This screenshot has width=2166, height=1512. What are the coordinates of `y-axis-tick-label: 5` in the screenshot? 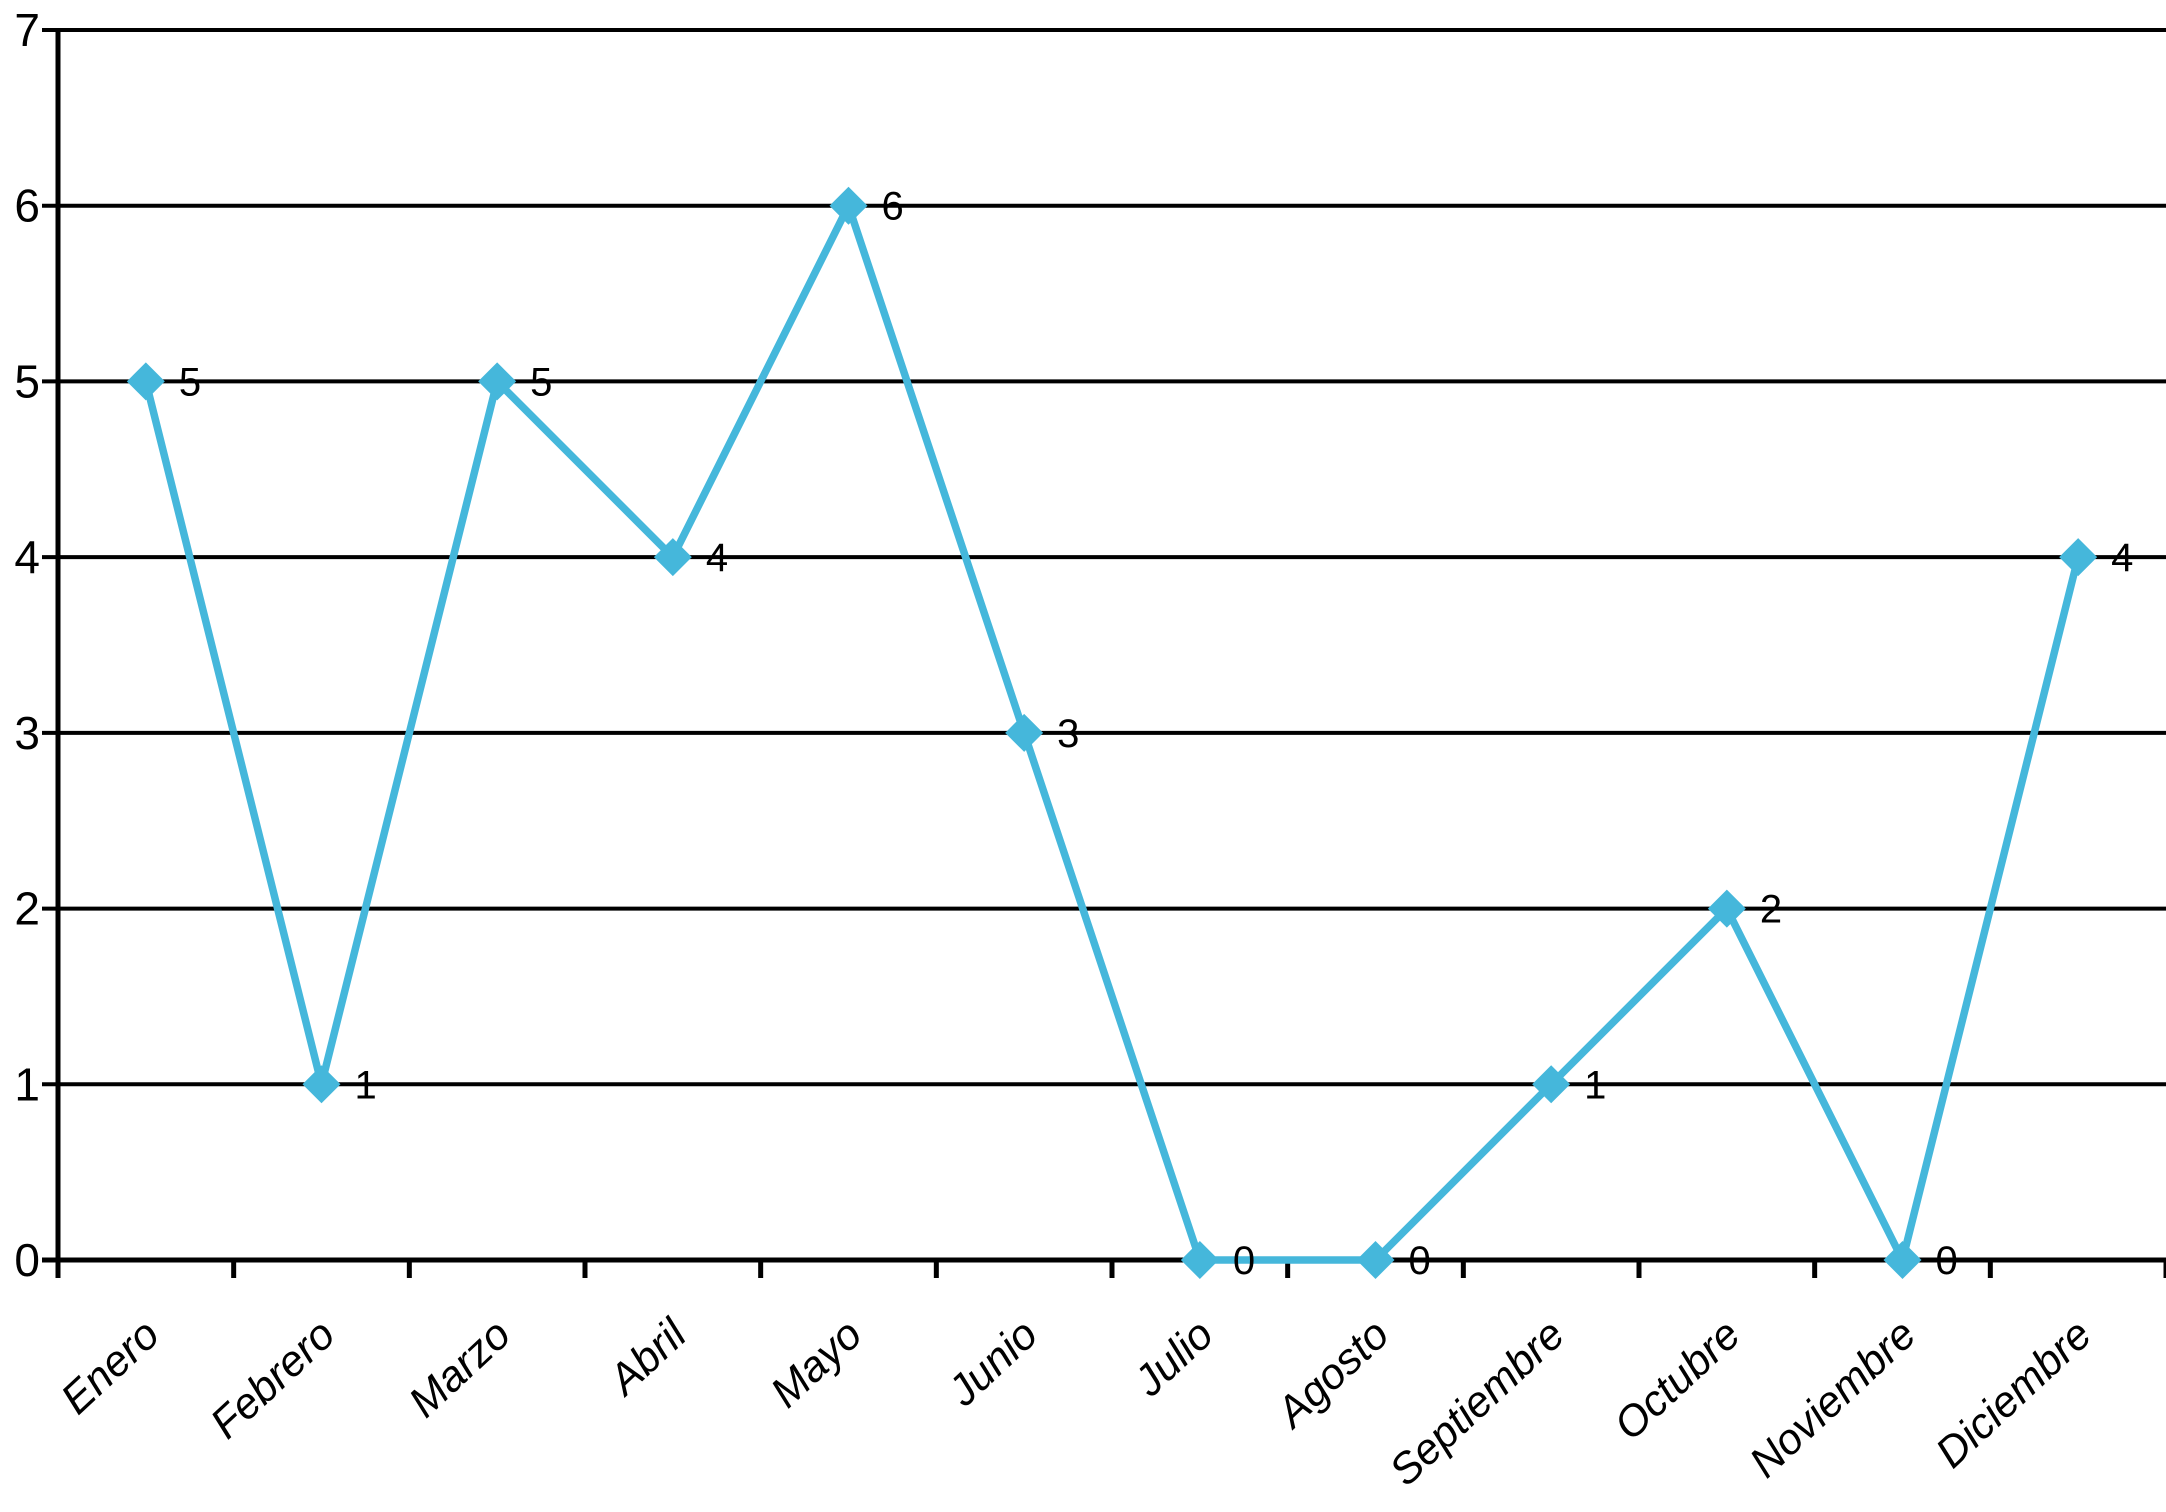 It's located at (27, 381).